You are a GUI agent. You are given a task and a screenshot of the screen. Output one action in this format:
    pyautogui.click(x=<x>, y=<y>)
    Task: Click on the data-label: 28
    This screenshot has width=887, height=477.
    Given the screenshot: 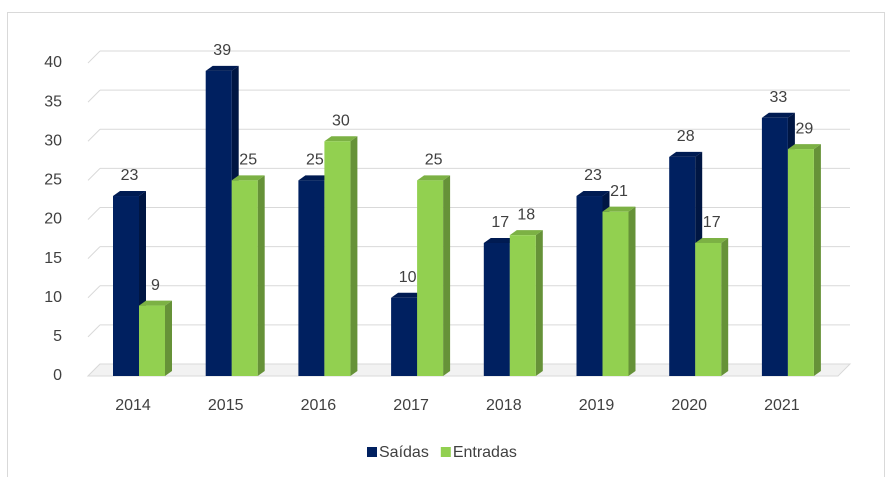 What is the action you would take?
    pyautogui.click(x=686, y=136)
    